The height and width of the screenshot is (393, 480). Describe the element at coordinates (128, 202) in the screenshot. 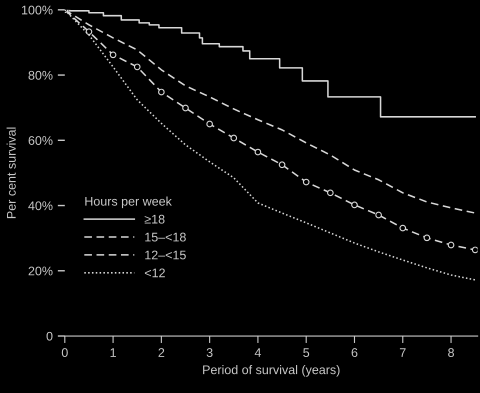

I see `legend-title: Hours per week` at that location.